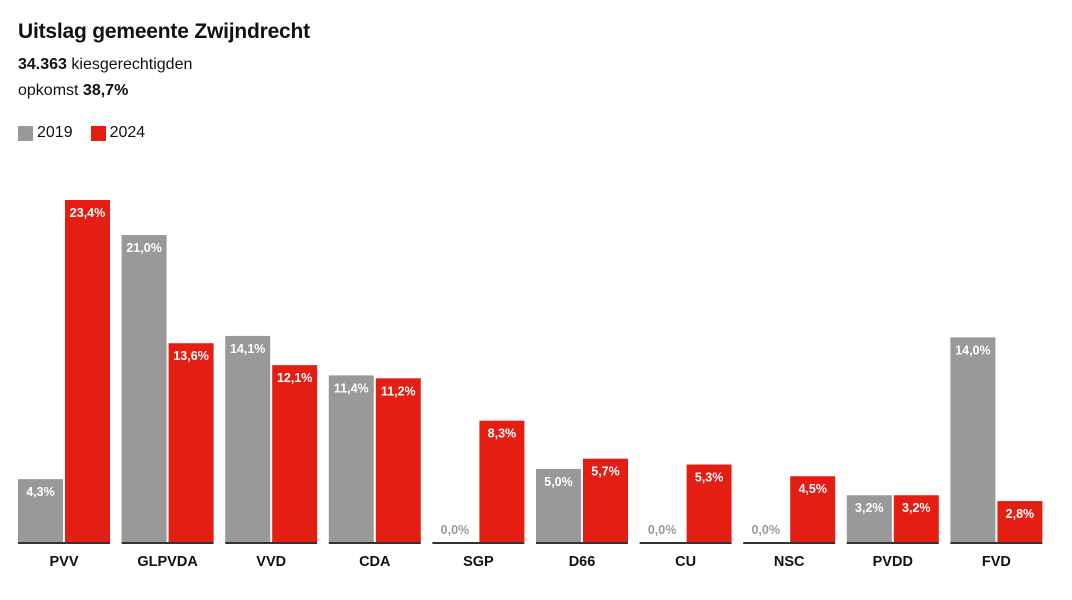 The image size is (1072, 600). Describe the element at coordinates (869, 518) in the screenshot. I see `bar-pvdd-2019` at that location.